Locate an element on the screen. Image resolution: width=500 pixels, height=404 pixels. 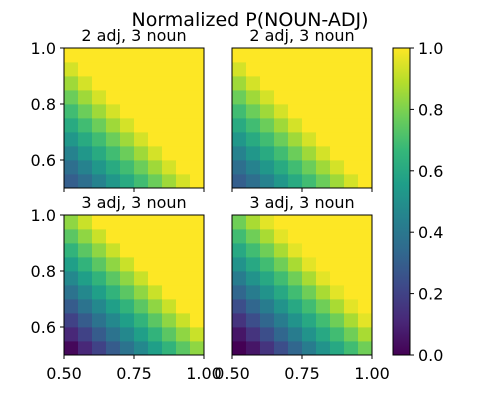
y-tick-label: 0.6 is located at coordinates (43, 327).